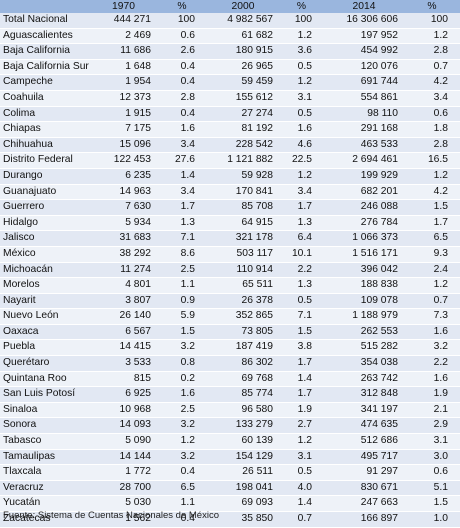 The image size is (460, 528). I want to click on cell-2000: 155 612, so click(243, 98).